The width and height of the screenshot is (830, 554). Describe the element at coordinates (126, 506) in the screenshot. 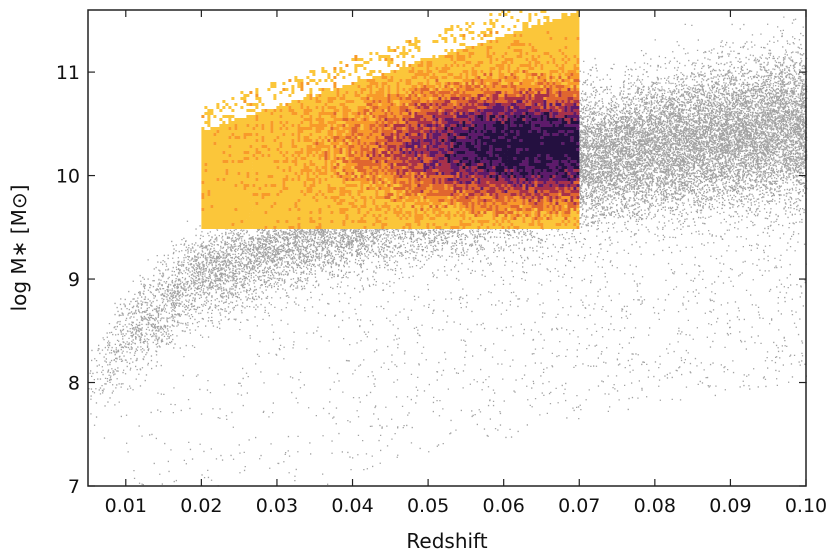

I see `x-tick-label: 0.01` at that location.